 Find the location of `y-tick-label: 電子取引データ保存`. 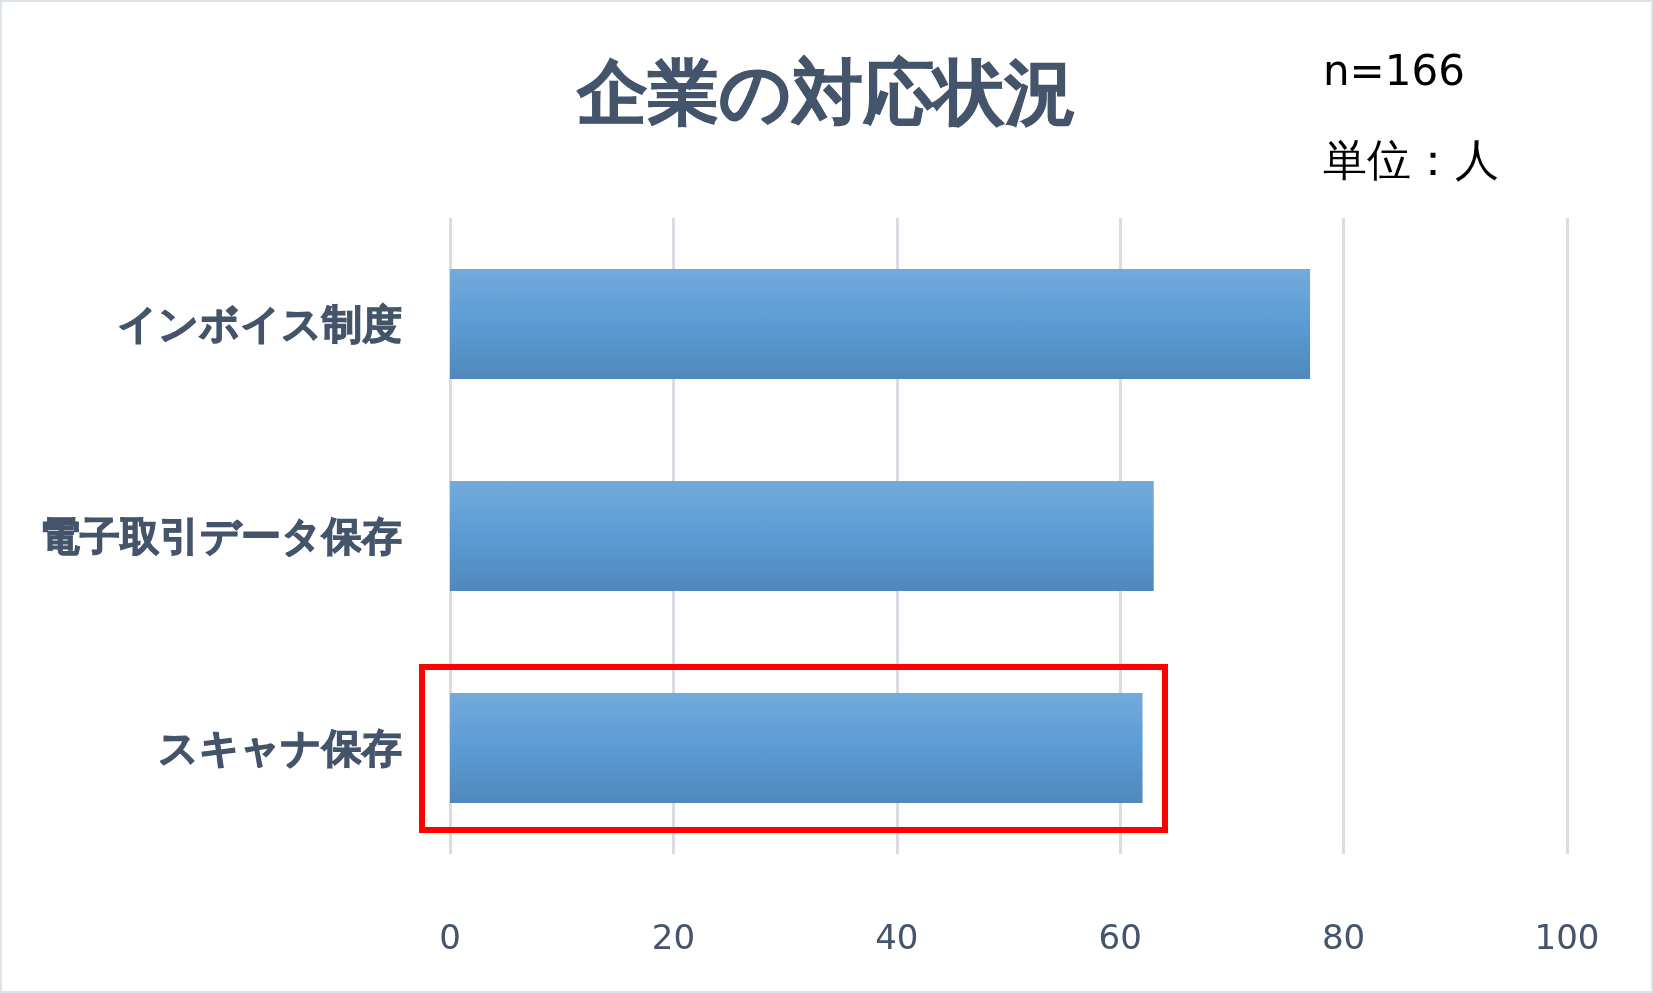

y-tick-label: 電子取引データ保存 is located at coordinates (221, 536).